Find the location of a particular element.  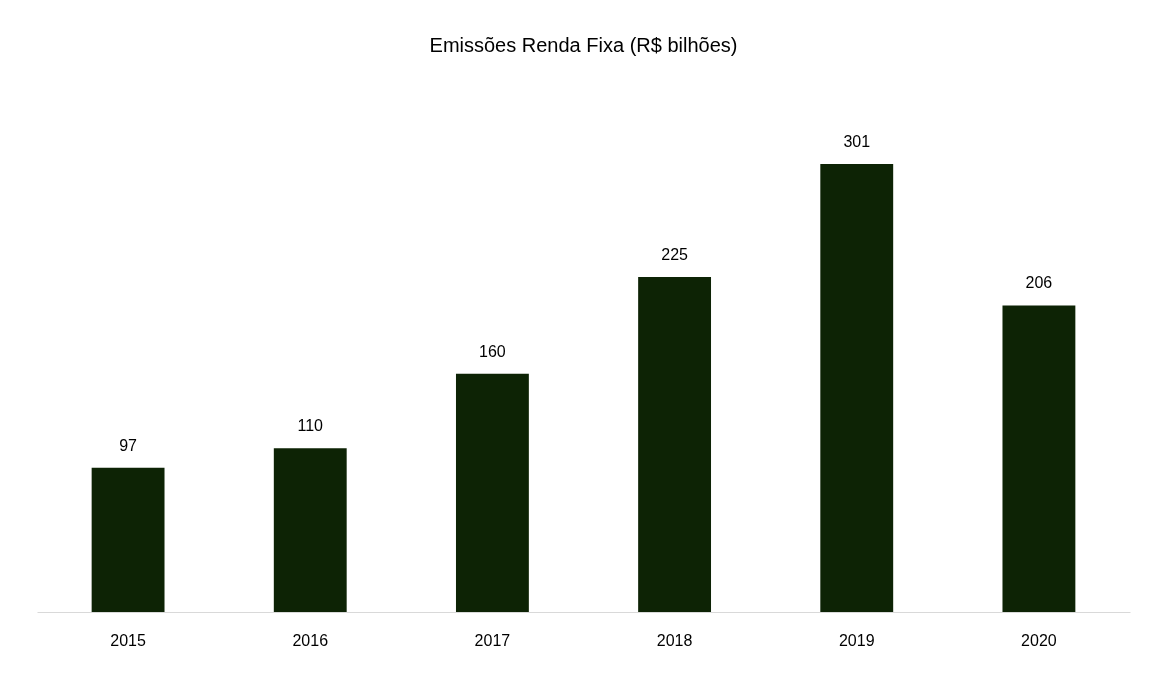

data-label: 160 is located at coordinates (492, 351).